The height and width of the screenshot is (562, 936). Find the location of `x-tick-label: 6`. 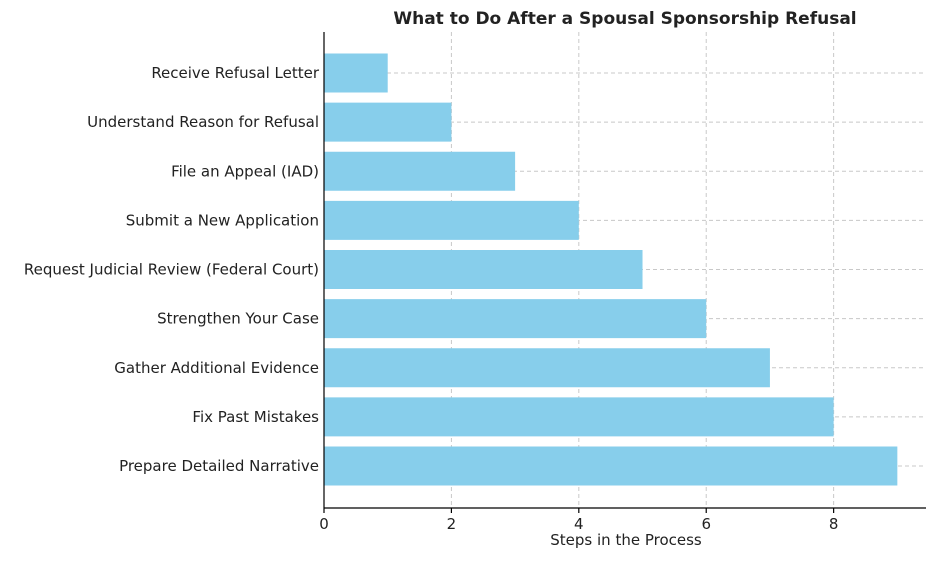

x-tick-label: 6 is located at coordinates (706, 524).